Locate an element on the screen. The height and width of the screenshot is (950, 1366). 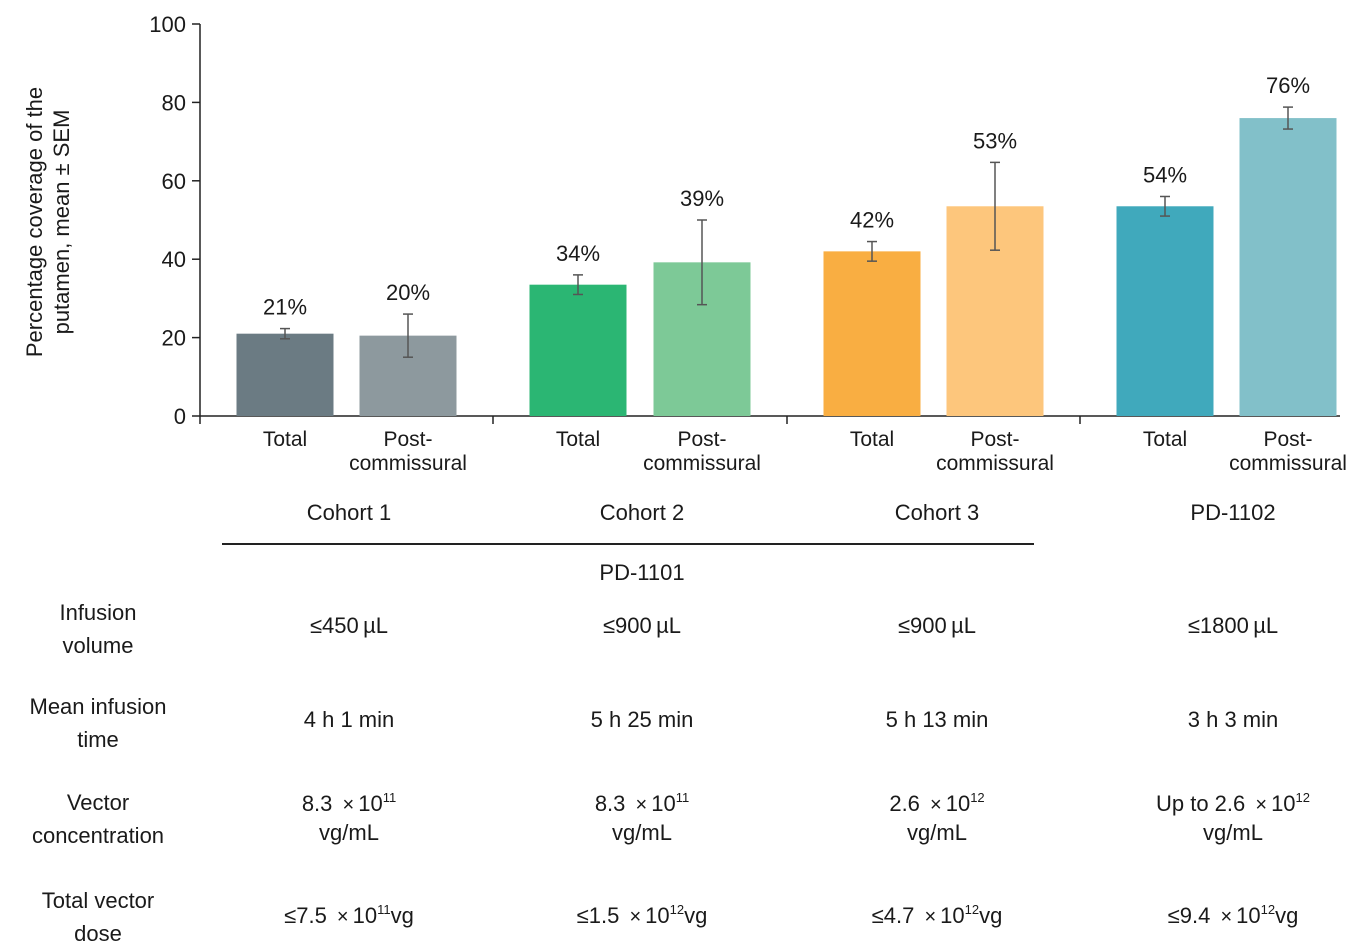
row-label: Mean infusion time is located at coordinates (98, 723).